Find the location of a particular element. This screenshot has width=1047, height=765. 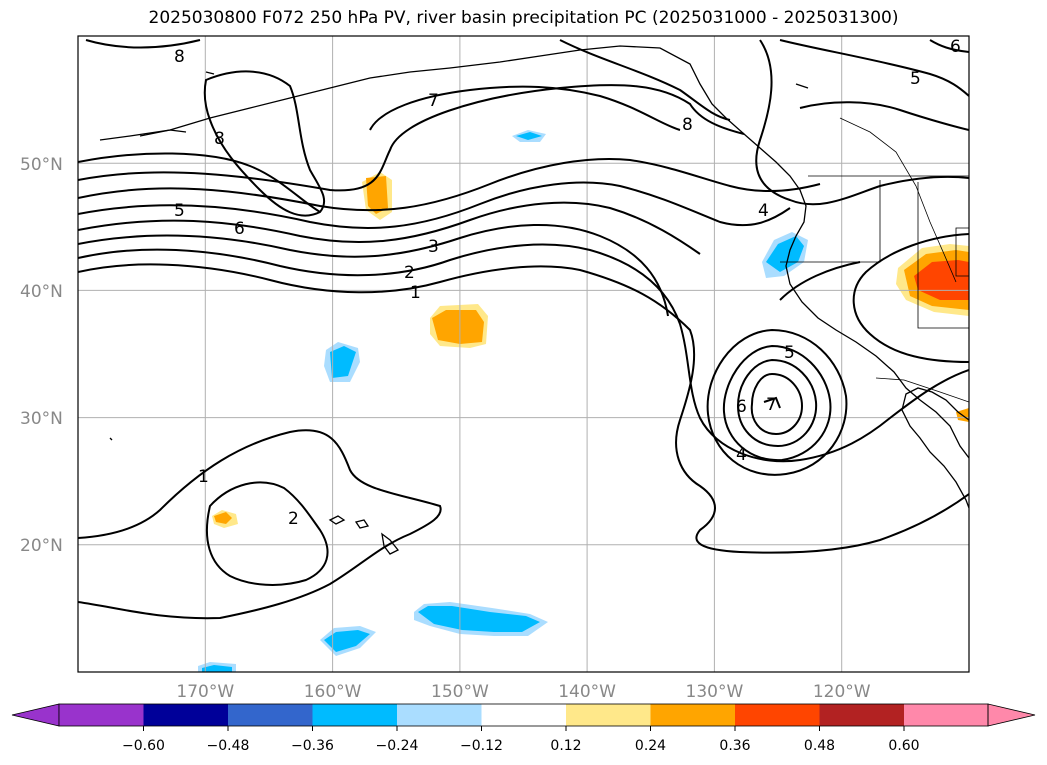

pv-contour-east-loop is located at coordinates (910, 298).